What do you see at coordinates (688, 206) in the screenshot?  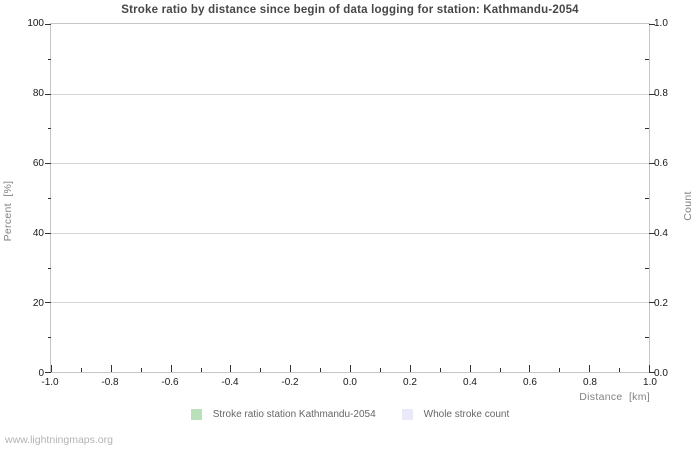 I see `y-axis-label-right: Count` at bounding box center [688, 206].